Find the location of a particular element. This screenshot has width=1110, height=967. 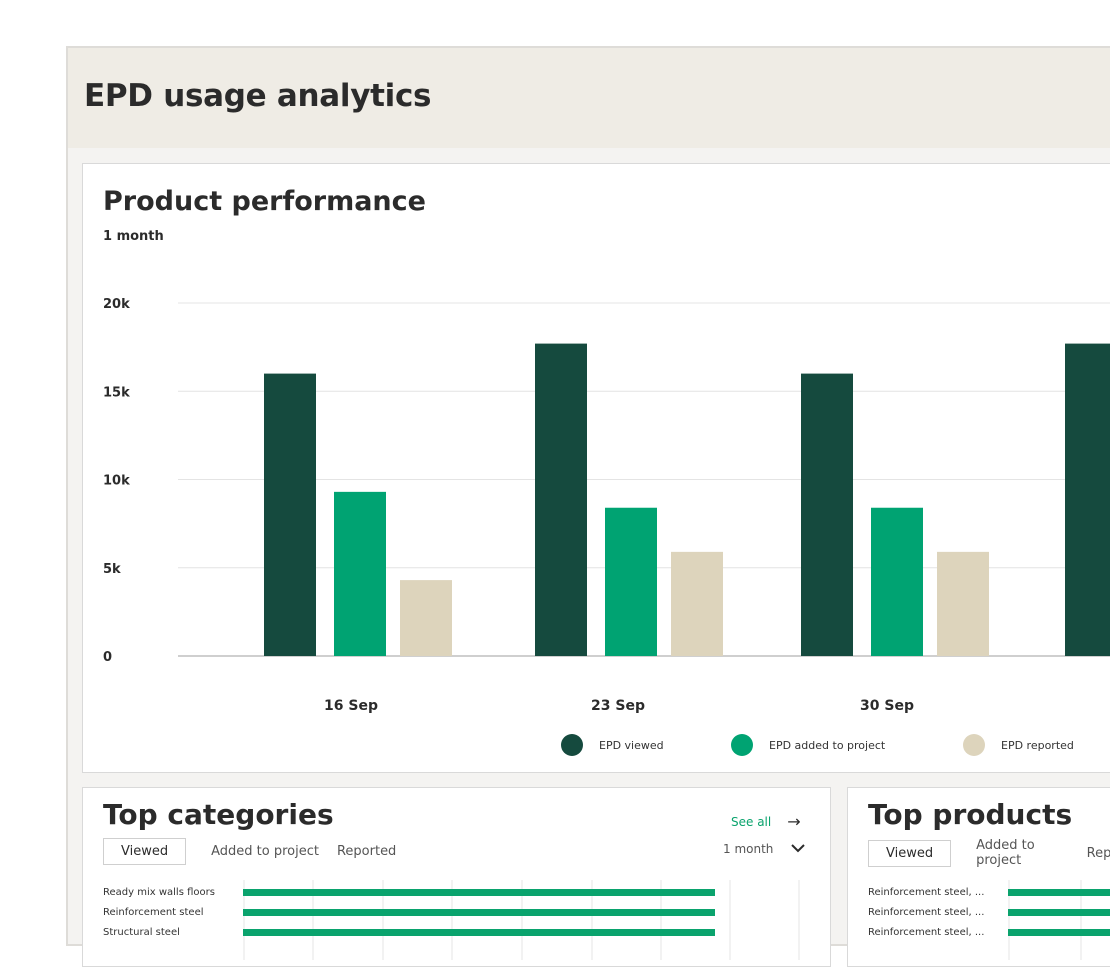

chevron-down-icon is located at coordinates (798, 849).